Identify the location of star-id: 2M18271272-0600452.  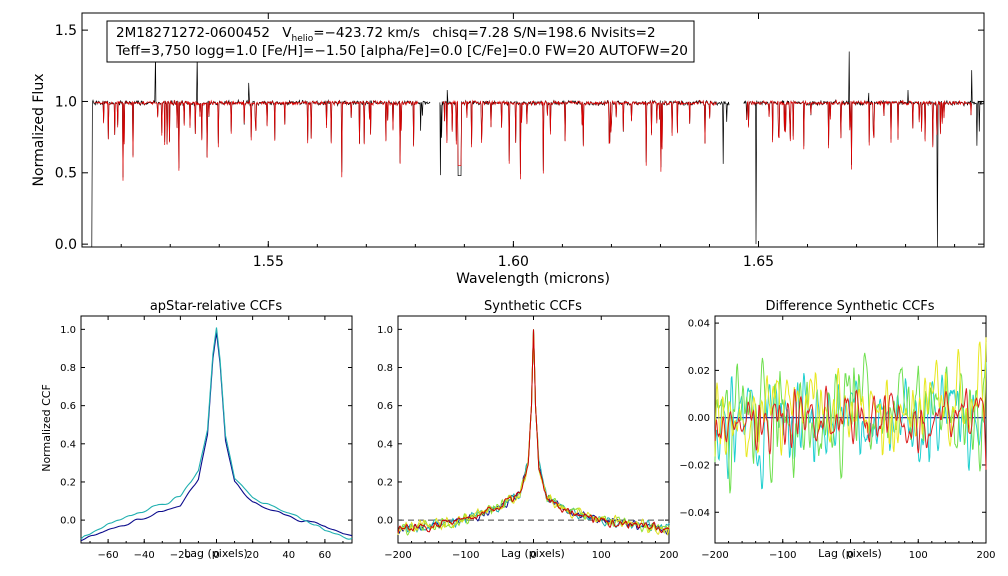
(193, 33).